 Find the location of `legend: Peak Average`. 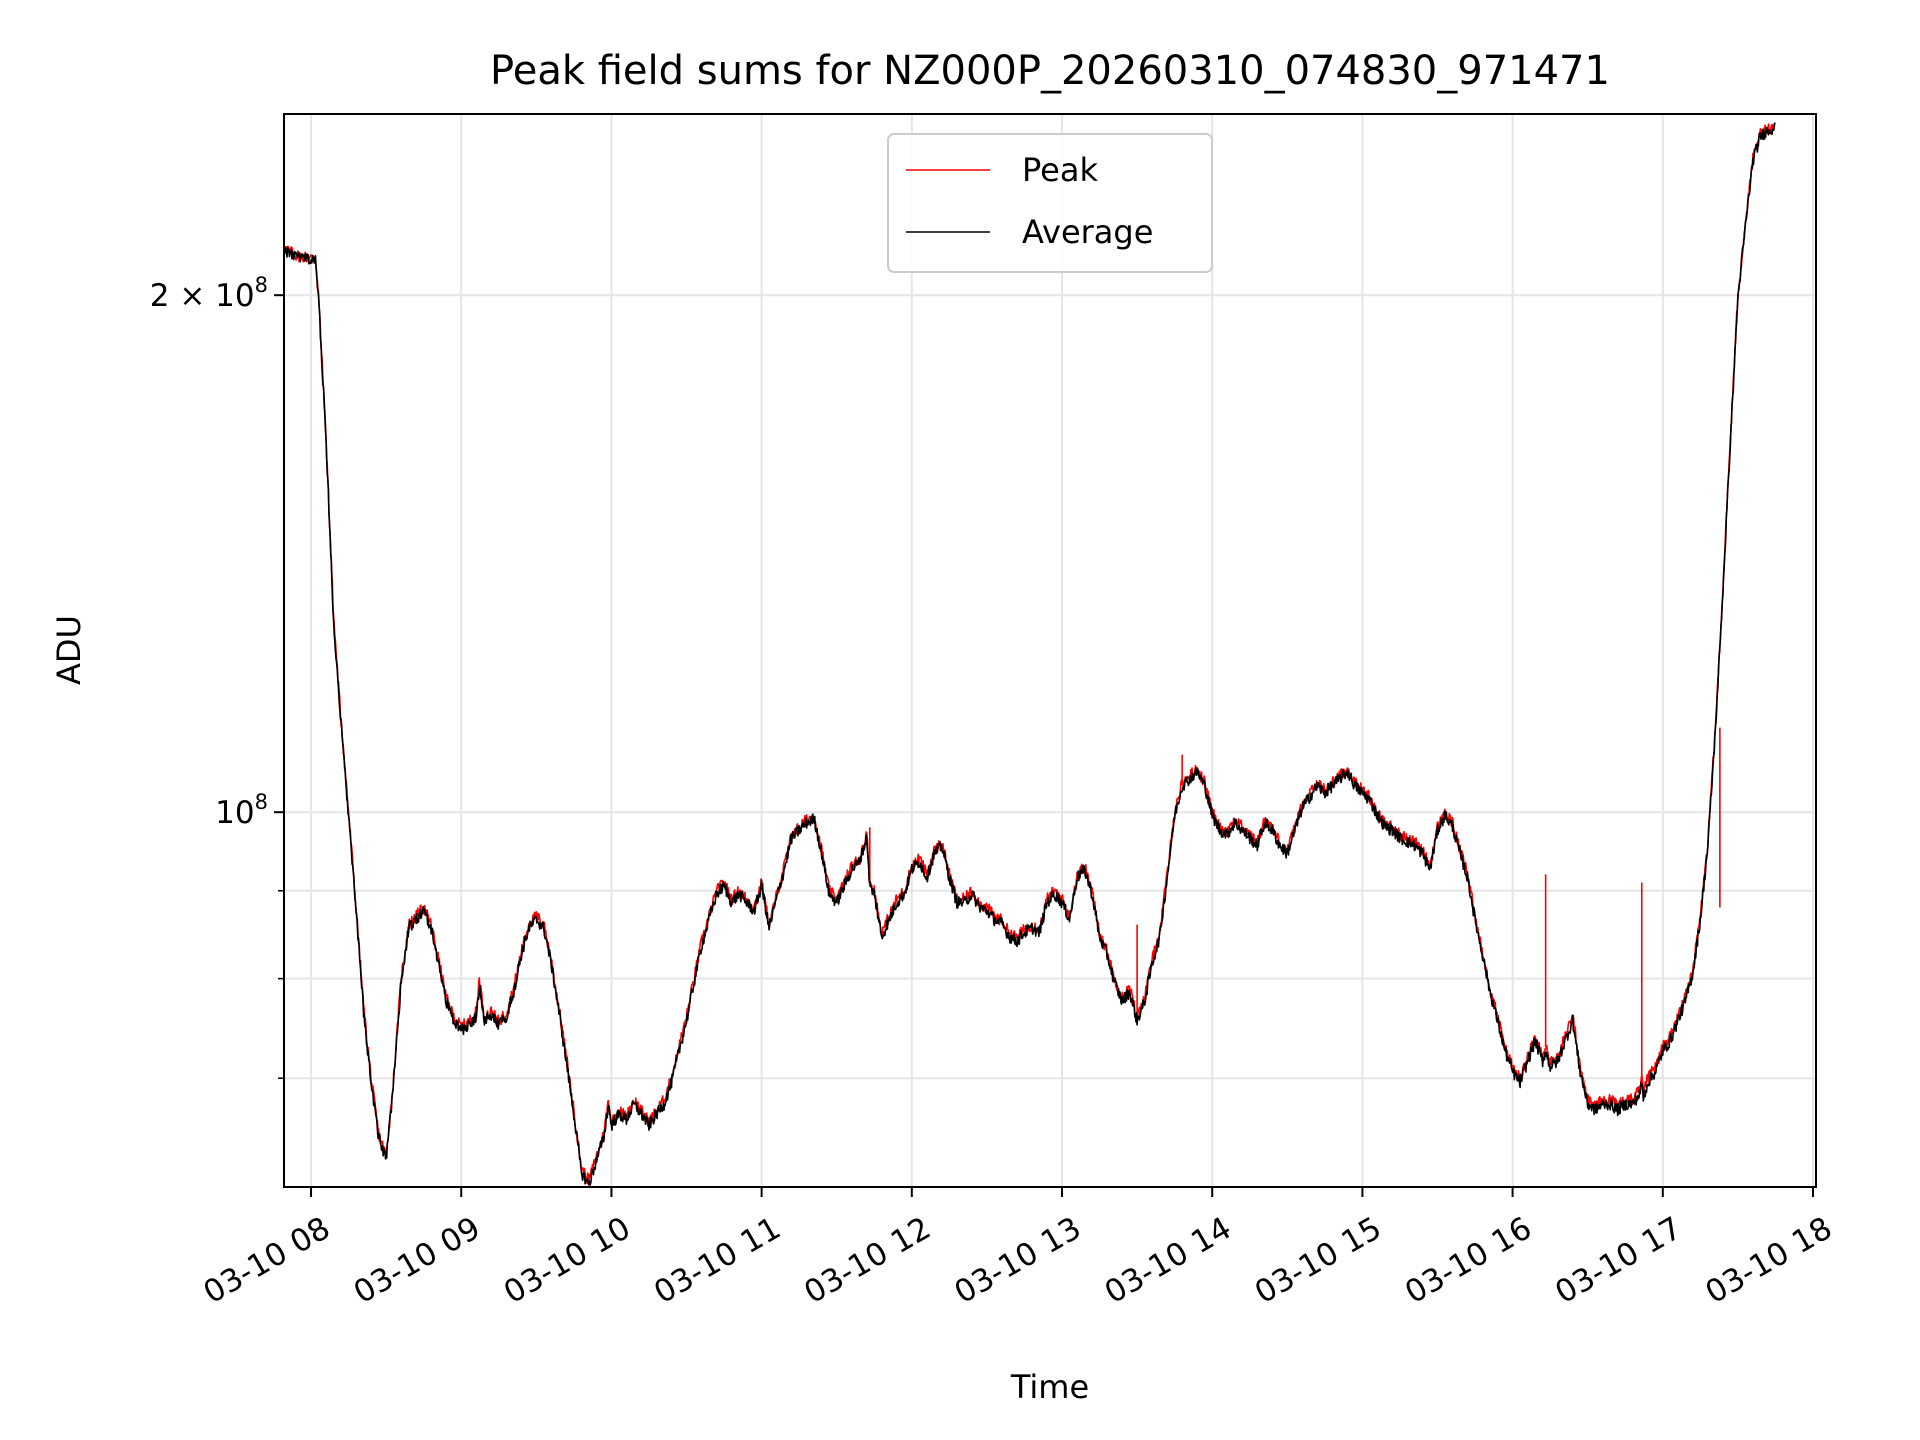

legend: Peak Average is located at coordinates (1050, 203).